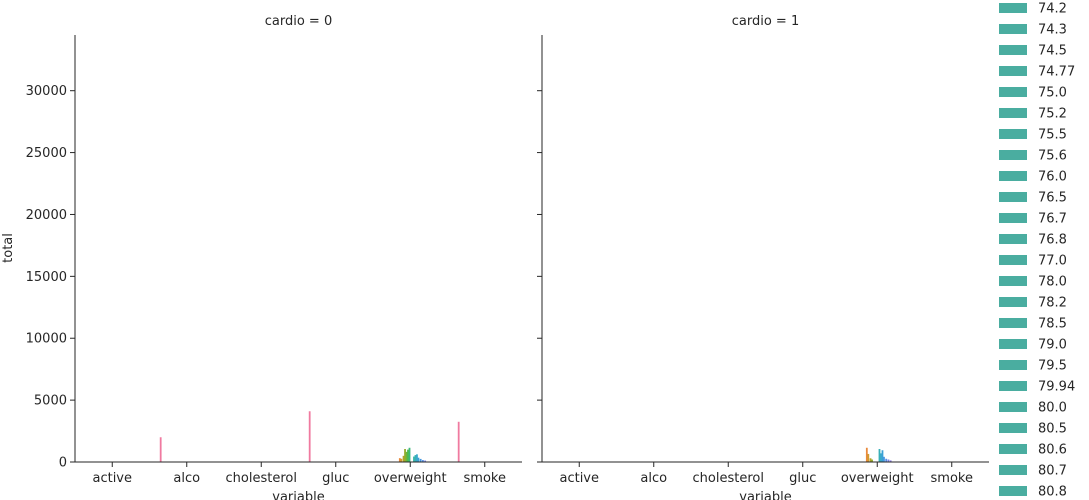 The height and width of the screenshot is (500, 1089). Describe the element at coordinates (46, 215) in the screenshot. I see `y-tick-label: 20000` at that location.